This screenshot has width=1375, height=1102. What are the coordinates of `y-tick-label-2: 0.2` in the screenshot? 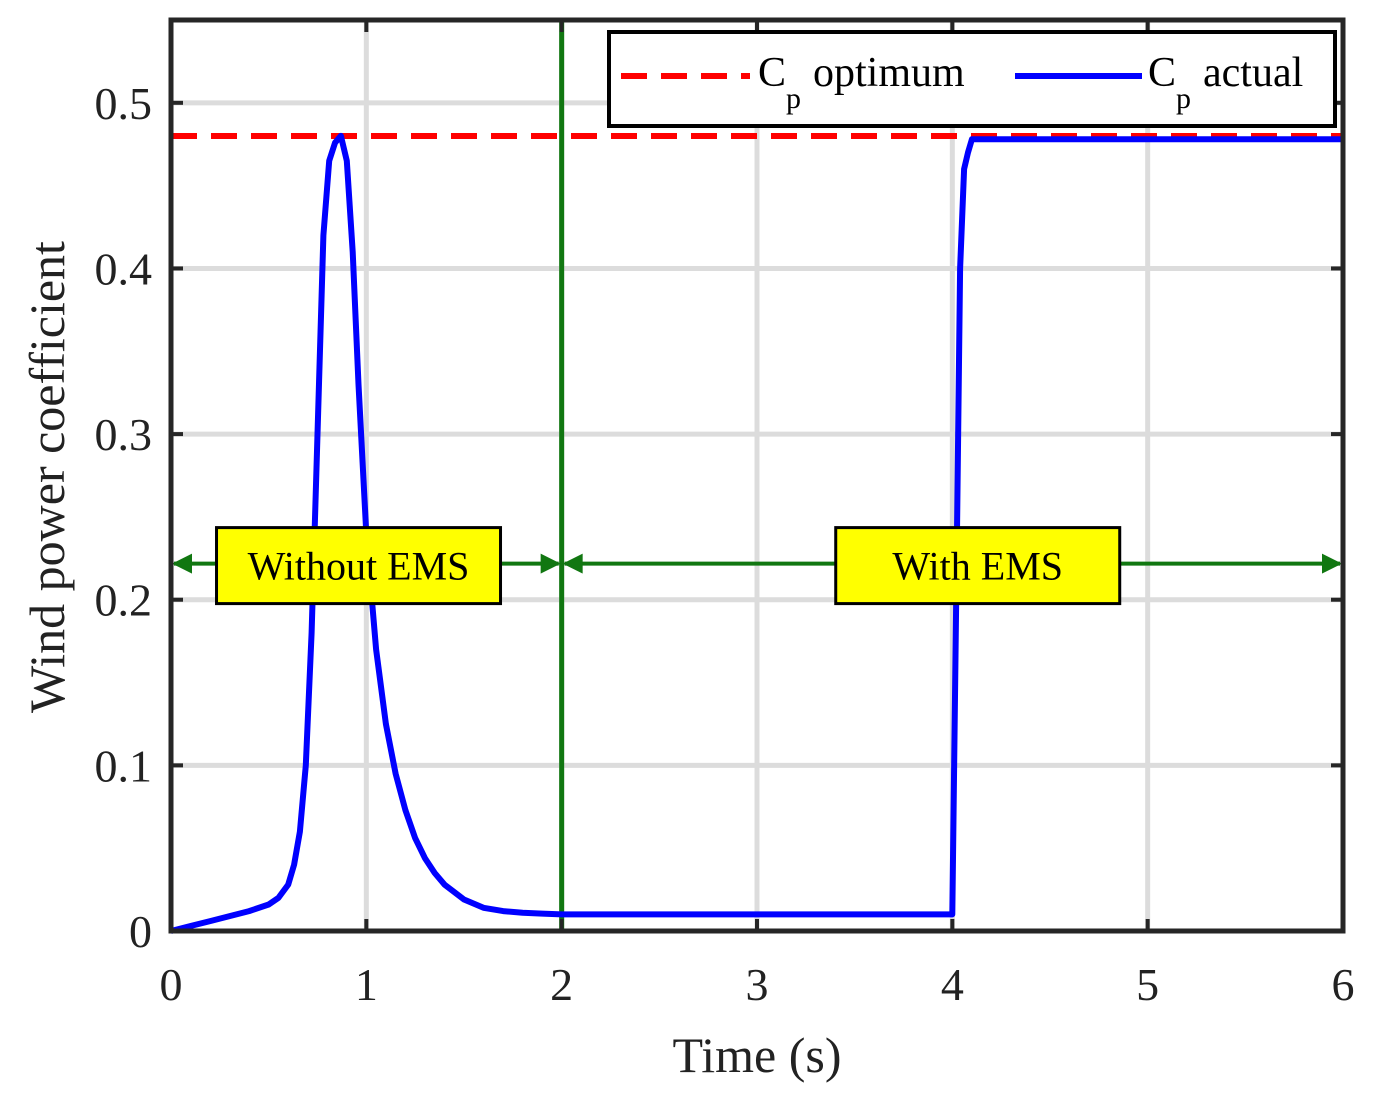 It's located at (124, 600).